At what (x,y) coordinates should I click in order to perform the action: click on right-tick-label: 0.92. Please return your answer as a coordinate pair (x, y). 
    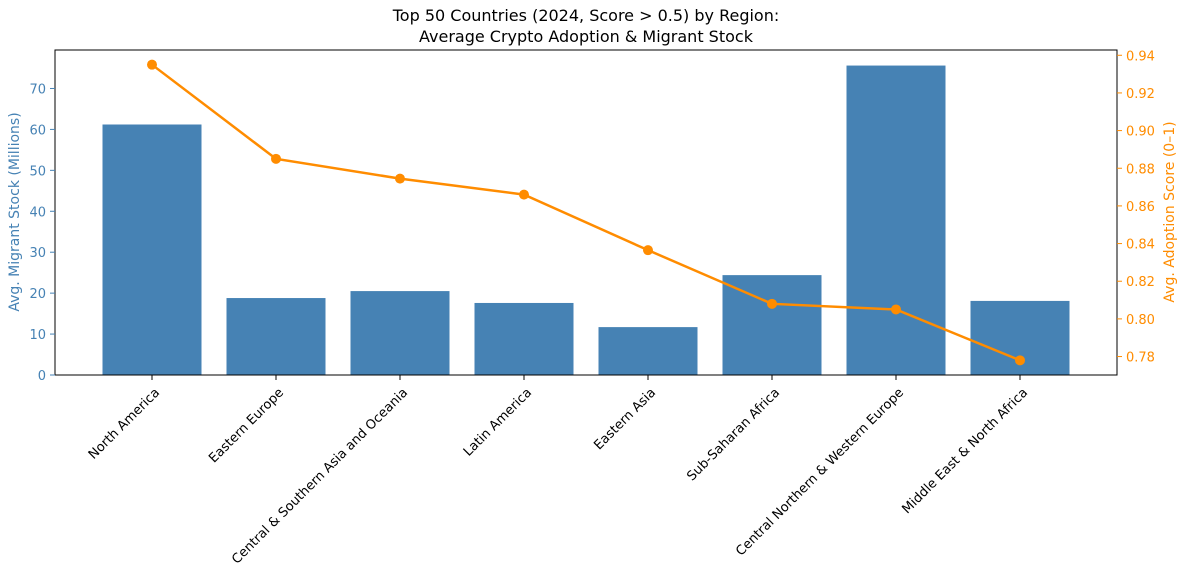
    Looking at the image, I should click on (1140, 94).